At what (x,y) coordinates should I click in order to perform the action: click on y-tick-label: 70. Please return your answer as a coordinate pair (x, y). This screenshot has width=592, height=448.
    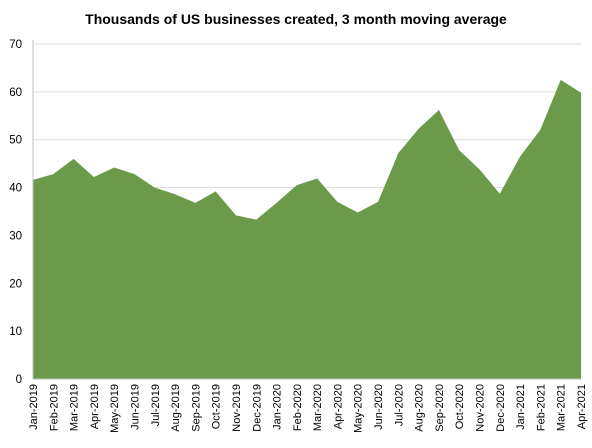
    Looking at the image, I should click on (15, 45).